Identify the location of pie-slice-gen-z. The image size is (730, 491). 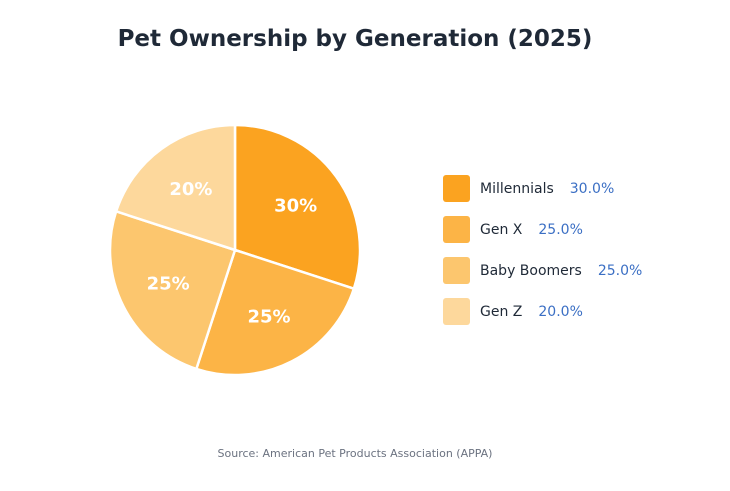
(175, 187).